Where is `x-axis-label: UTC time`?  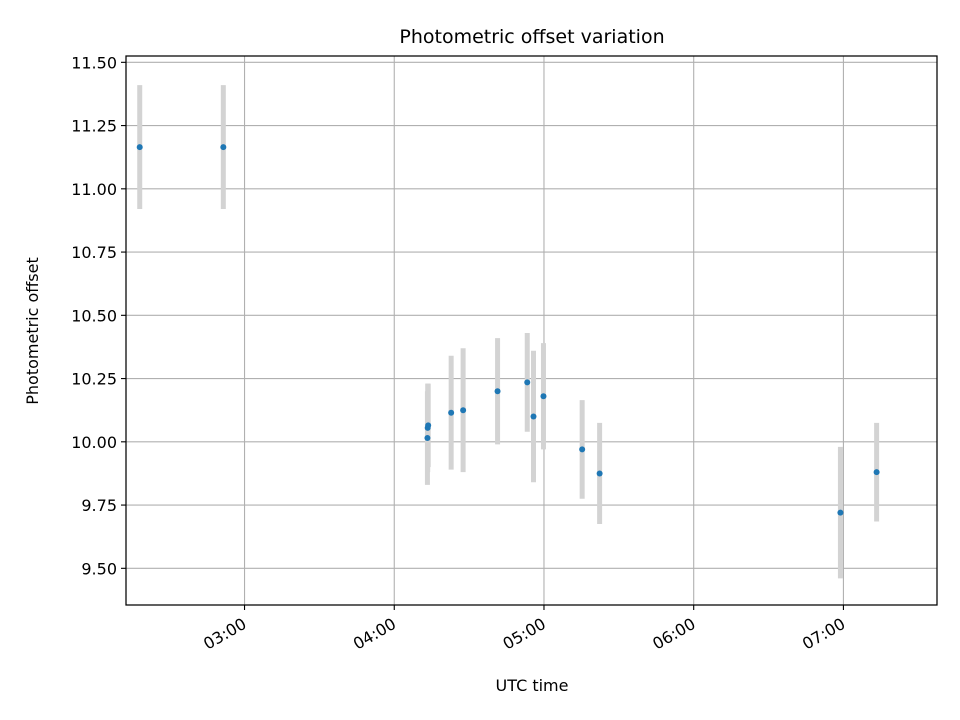 x-axis-label: UTC time is located at coordinates (532, 685).